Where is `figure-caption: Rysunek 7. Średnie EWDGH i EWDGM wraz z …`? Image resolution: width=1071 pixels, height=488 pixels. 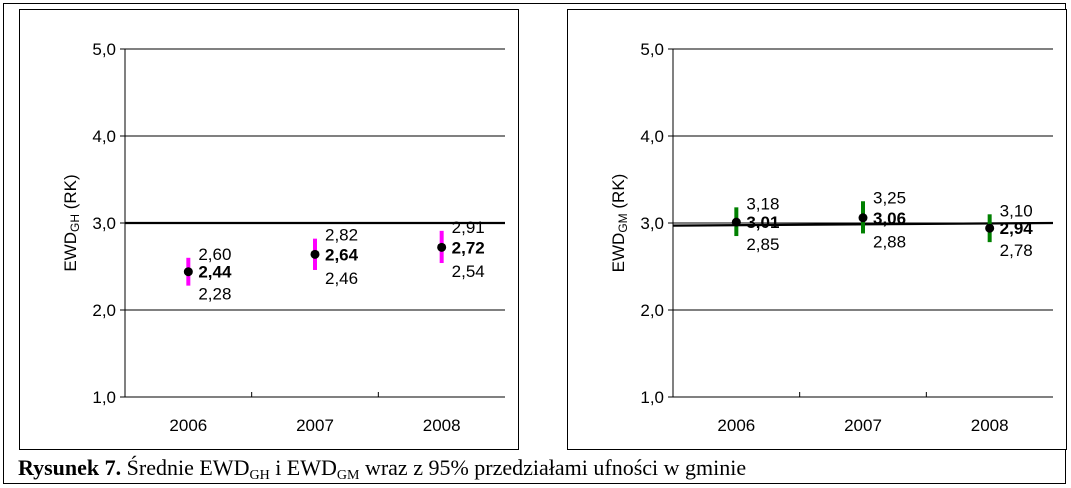 figure-caption: Rysunek 7. Średnie EWDGH i EWDGM wraz z … is located at coordinates (538, 468).